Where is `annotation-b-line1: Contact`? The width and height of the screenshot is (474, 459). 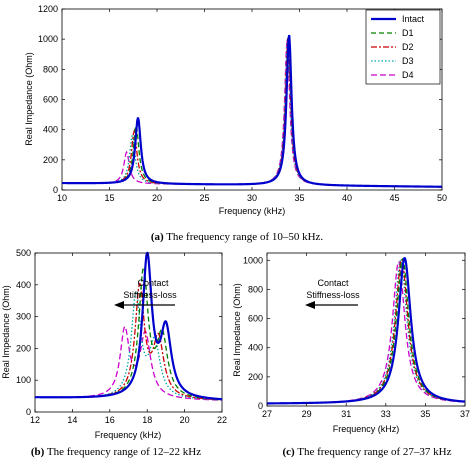
annotation-b-line1: Contact is located at coordinates (153, 283).